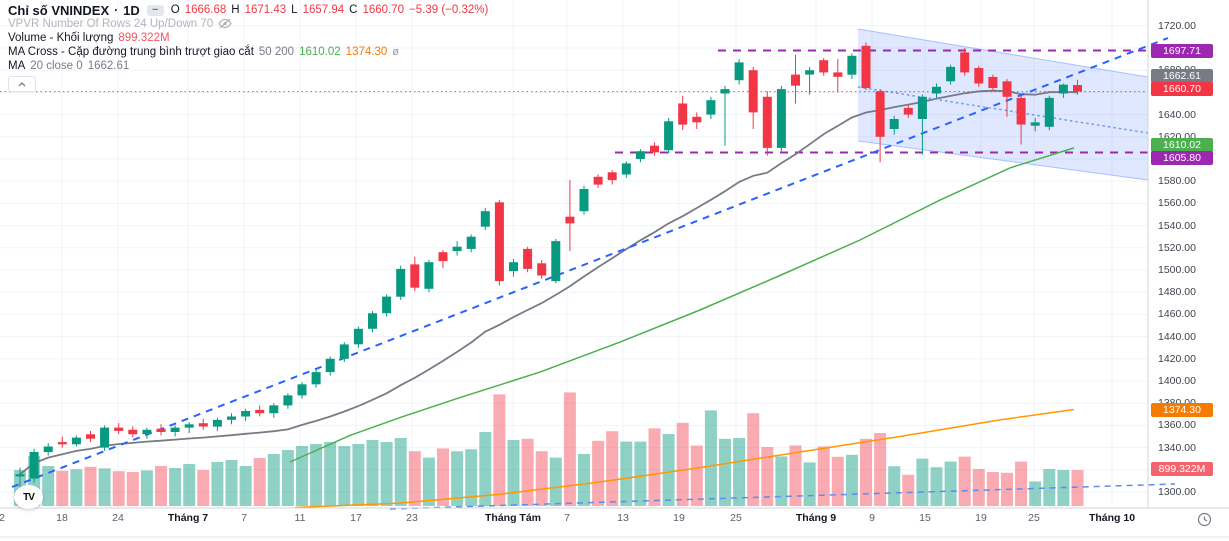 The image size is (1229, 541). I want to click on price-tick: 1480.00, so click(1177, 292).